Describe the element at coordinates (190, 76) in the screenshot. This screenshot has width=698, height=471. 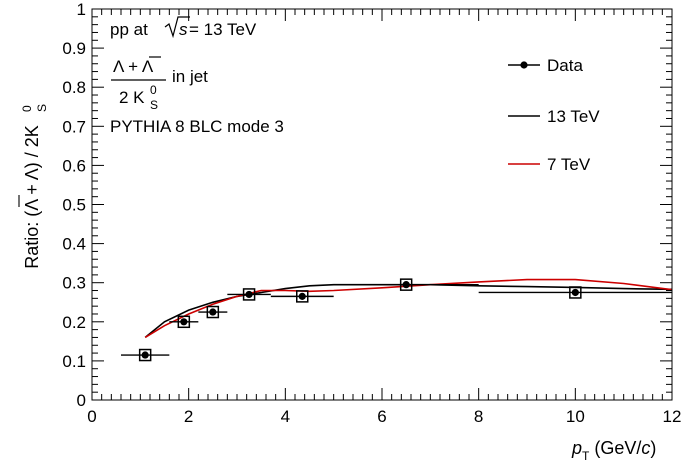
I see `fraction-suffix: in jet` at that location.